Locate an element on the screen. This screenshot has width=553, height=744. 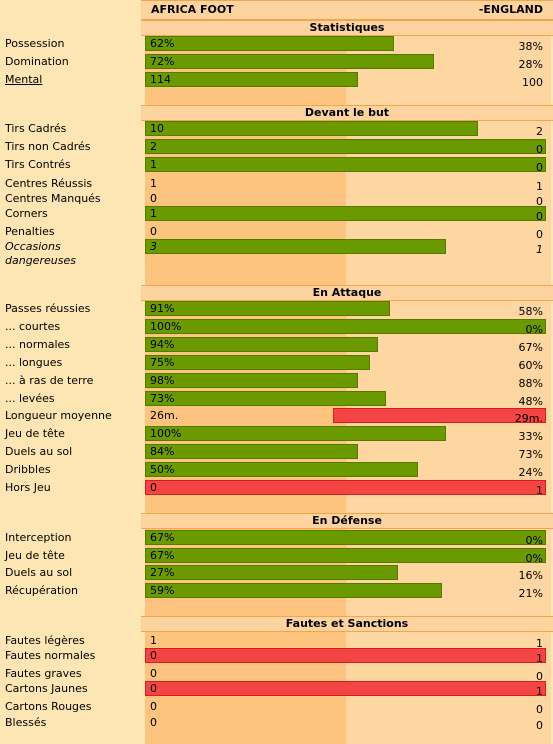
away-value: 16% is located at coordinates (530, 575).